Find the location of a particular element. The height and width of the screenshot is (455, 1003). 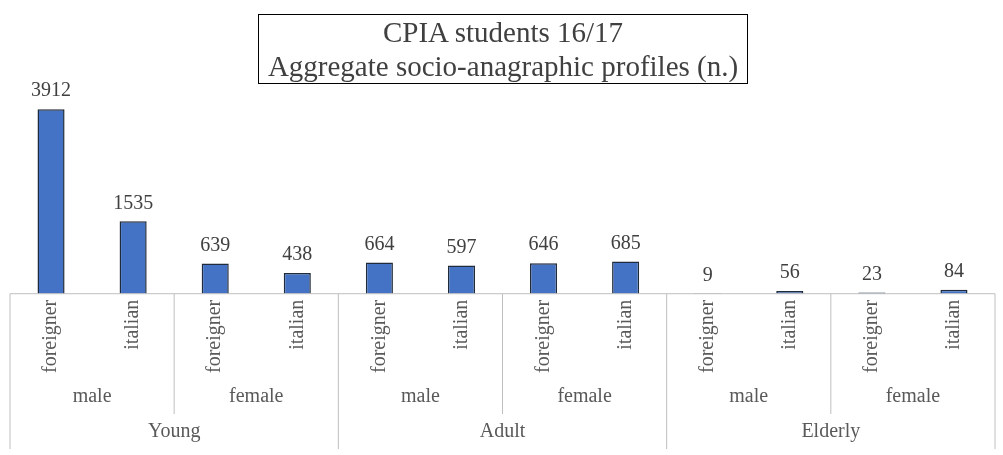

chart-subtitle: Aggregate socio-anagraphic profiles (n.) is located at coordinates (503, 66).